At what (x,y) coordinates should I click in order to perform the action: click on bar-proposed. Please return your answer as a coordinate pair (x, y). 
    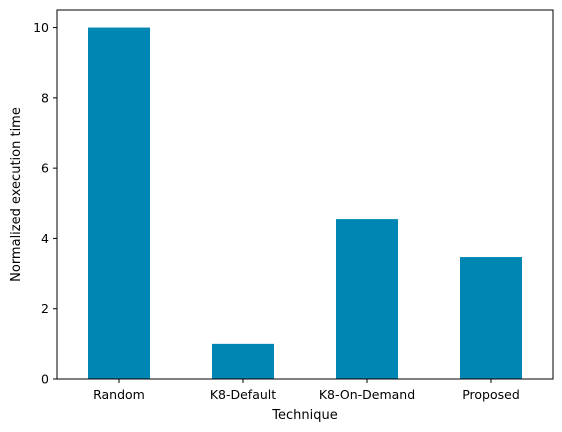
    Looking at the image, I should click on (491, 318).